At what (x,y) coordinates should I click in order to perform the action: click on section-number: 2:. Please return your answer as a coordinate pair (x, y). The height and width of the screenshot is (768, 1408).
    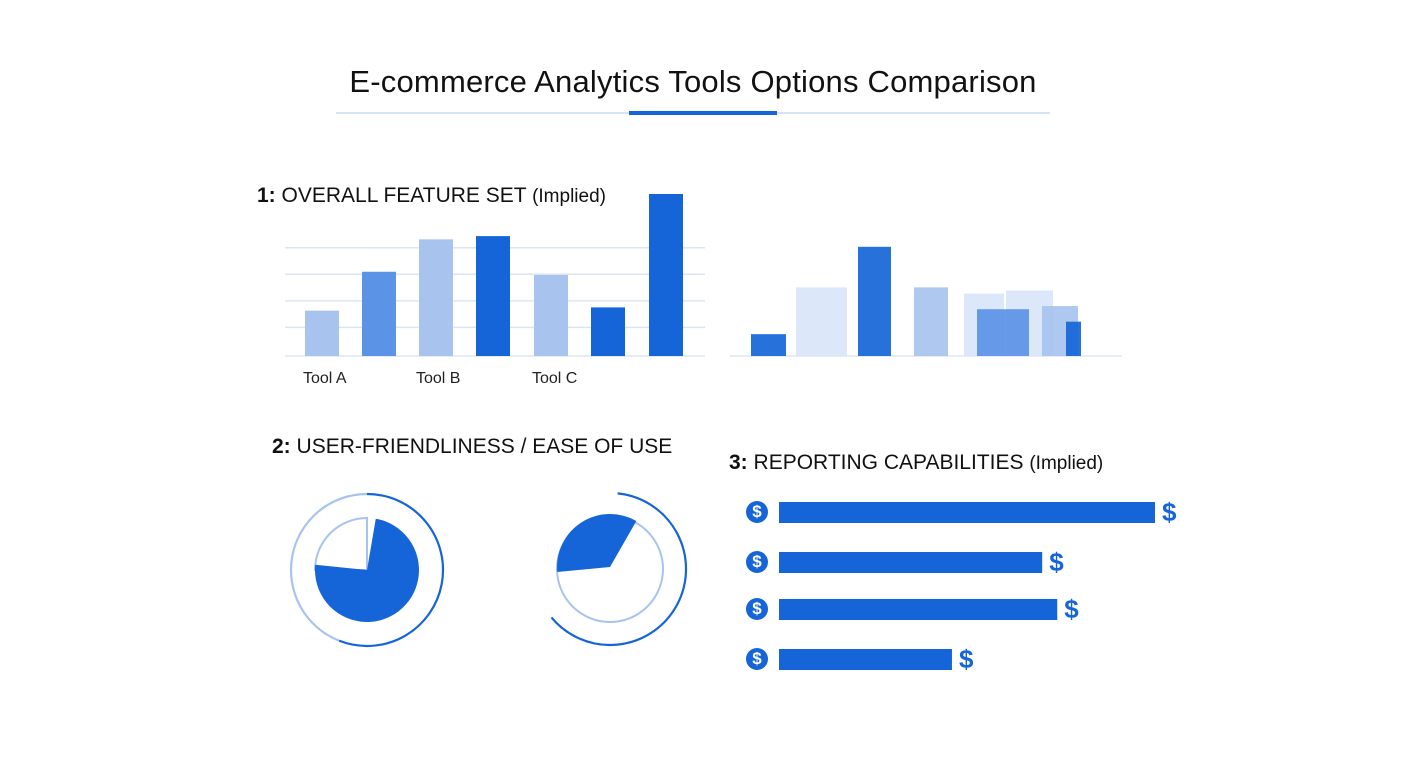
    Looking at the image, I should click on (281, 446).